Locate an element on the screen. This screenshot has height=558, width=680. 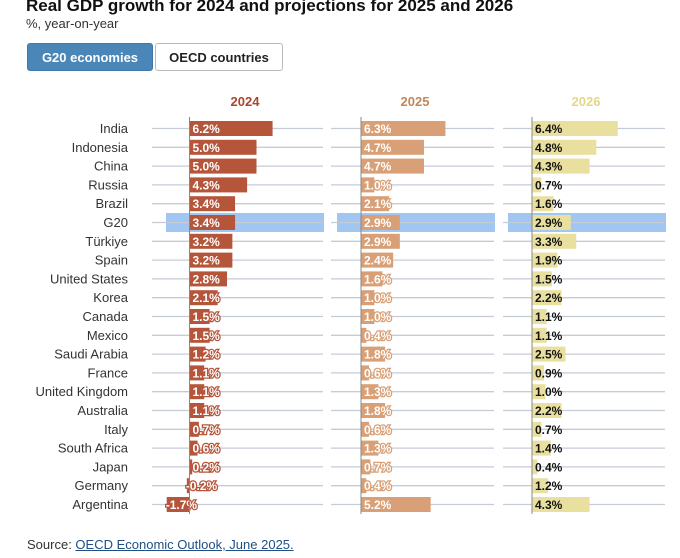
bar-2024-united-kingdom is located at coordinates (197, 392).